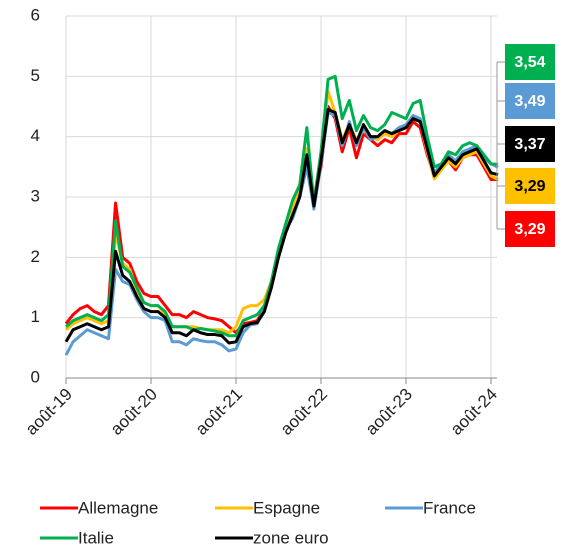 Image resolution: width=571 pixels, height=552 pixels. I want to click on y-tick-label: 4, so click(35, 135).